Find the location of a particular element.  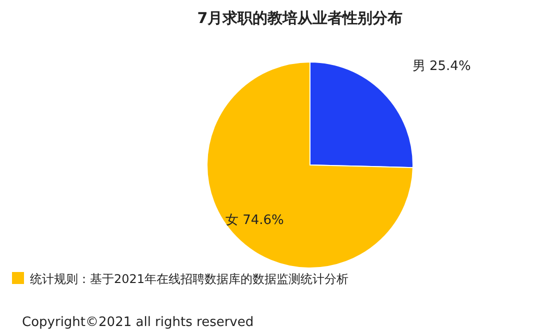

text: Copyright©2021 all rights reserved is located at coordinates (138, 322).